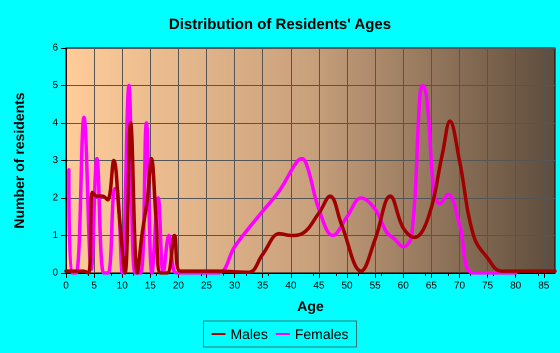 This screenshot has width=560, height=353. What do you see at coordinates (235, 286) in the screenshot?
I see `x-tick-label: 30` at bounding box center [235, 286].